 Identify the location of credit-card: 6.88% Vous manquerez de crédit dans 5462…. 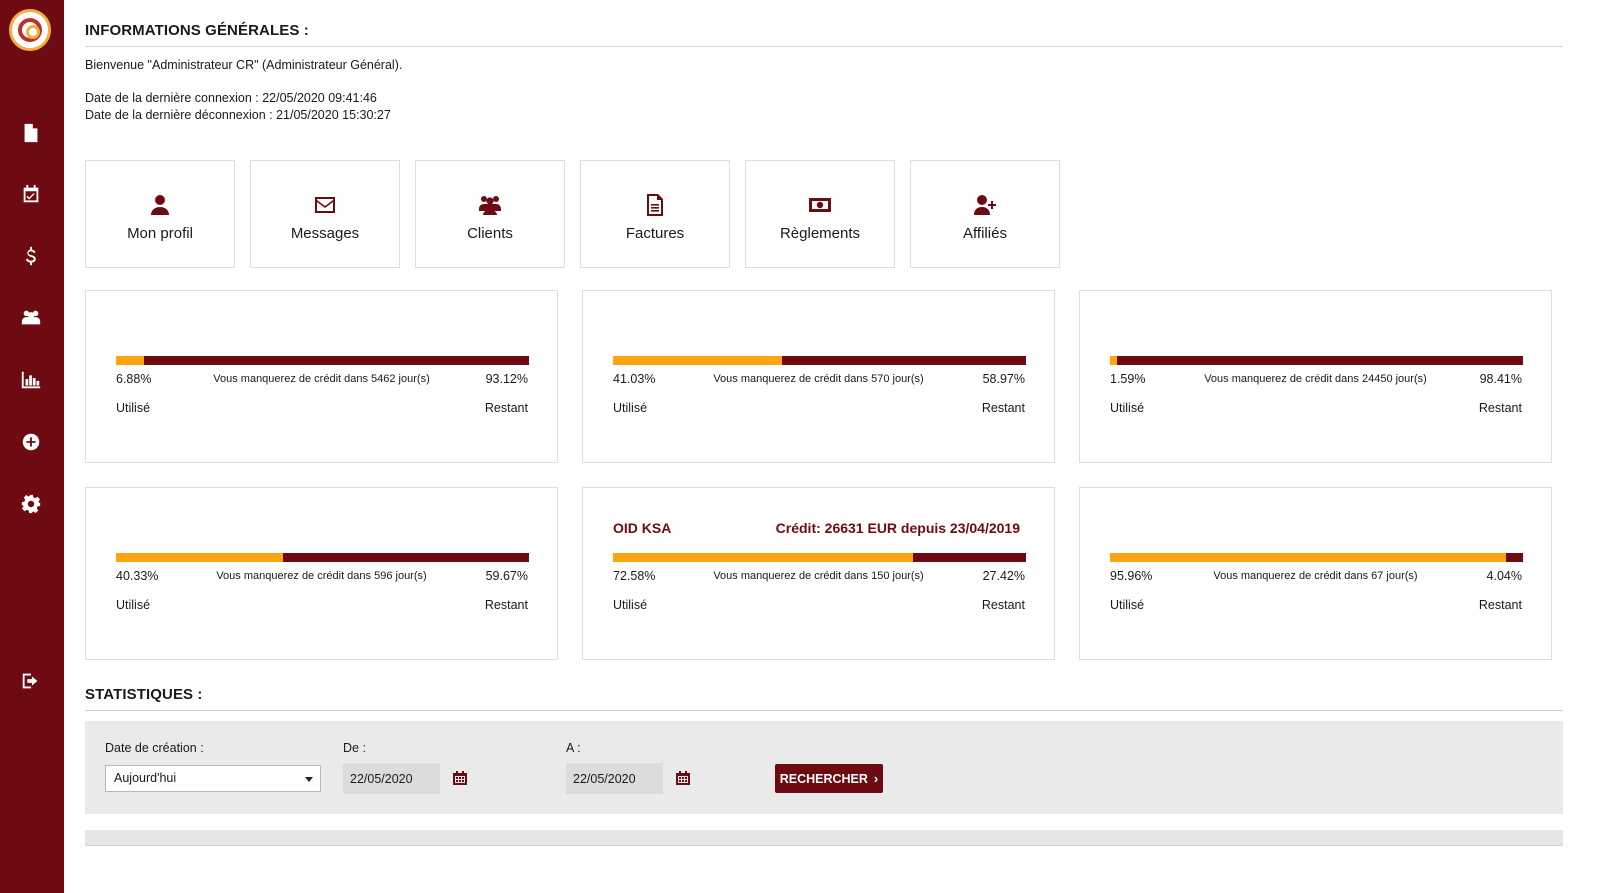
(321, 376).